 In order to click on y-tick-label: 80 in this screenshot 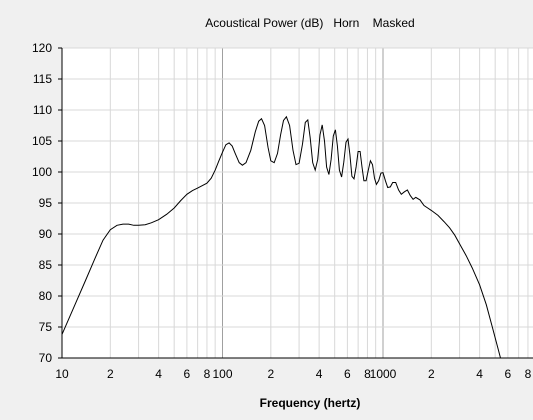, I will do `click(46, 296)`.